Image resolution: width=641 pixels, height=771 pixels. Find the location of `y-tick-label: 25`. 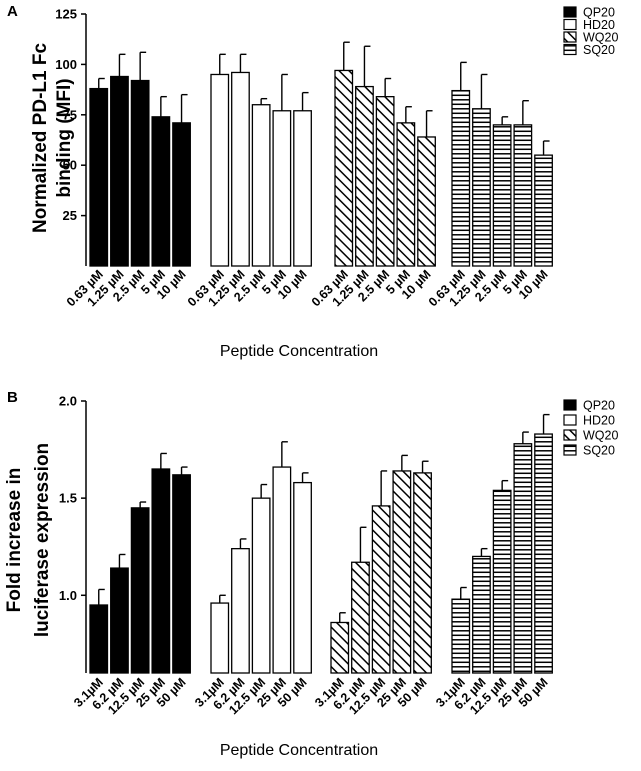

y-tick-label: 25 is located at coordinates (70, 215).